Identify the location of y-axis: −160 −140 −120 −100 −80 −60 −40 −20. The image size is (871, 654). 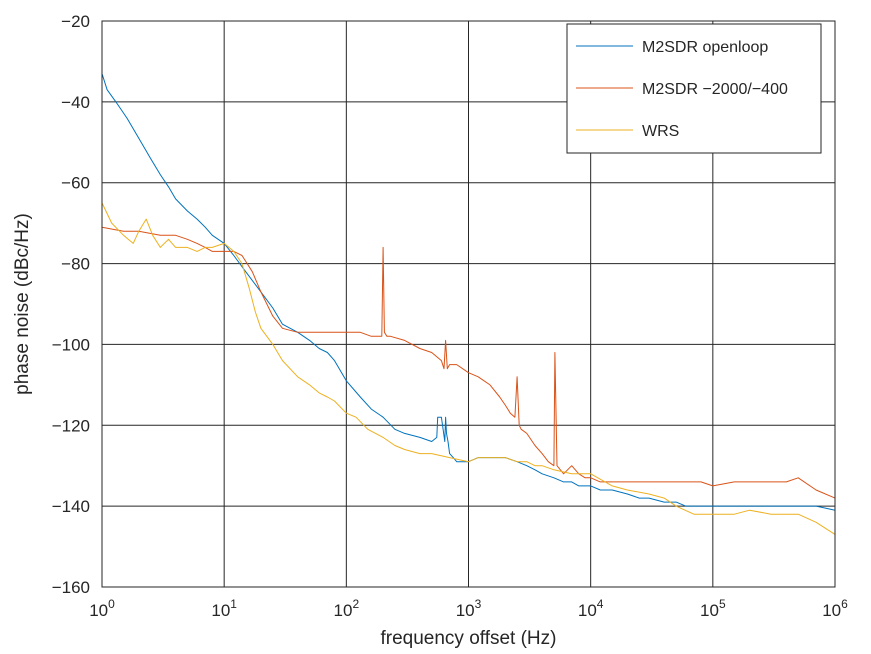
(71, 304).